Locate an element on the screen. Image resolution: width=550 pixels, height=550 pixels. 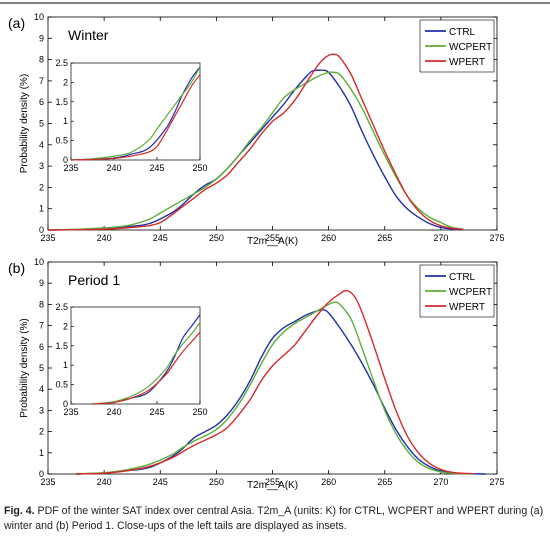
y-tick-label-b: 8 is located at coordinates (41, 304).